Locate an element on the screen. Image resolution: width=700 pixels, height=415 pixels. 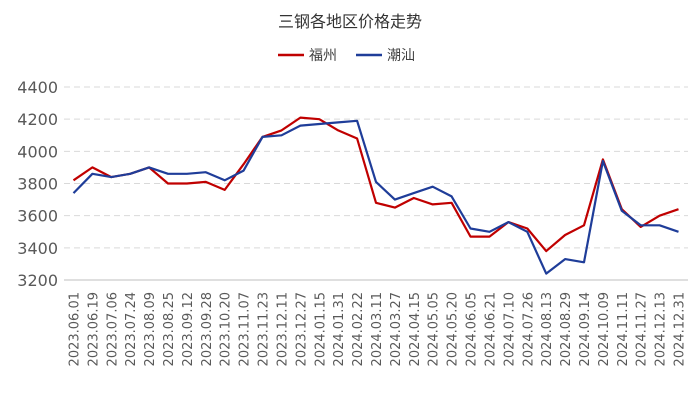
x-tick-label: 2024.11.27 is located at coordinates (642, 329).